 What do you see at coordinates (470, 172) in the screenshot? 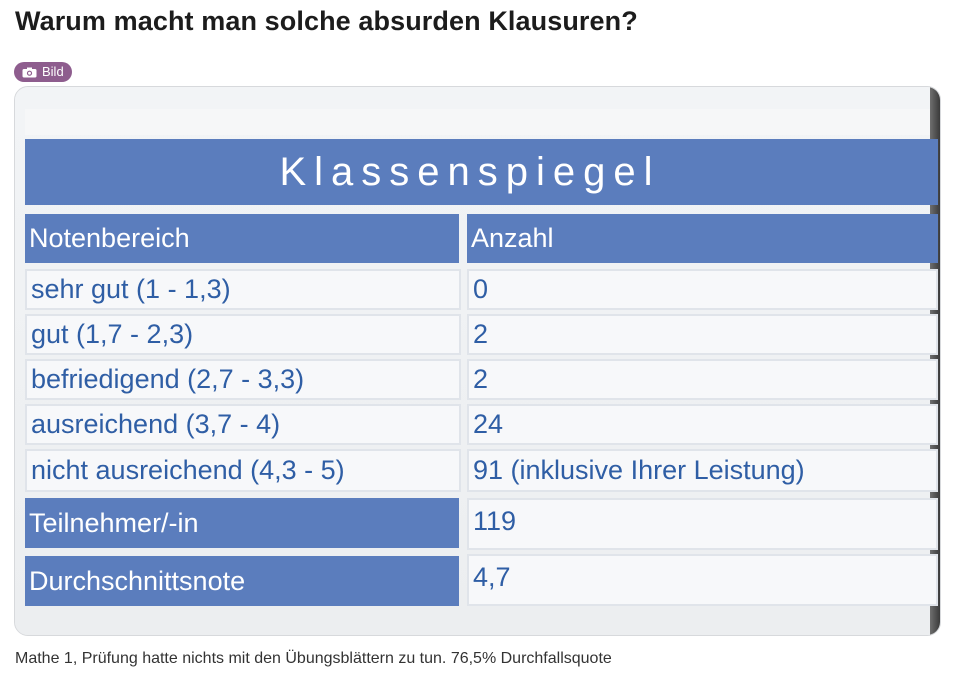
I see `table-title: Klassenspiegel` at bounding box center [470, 172].